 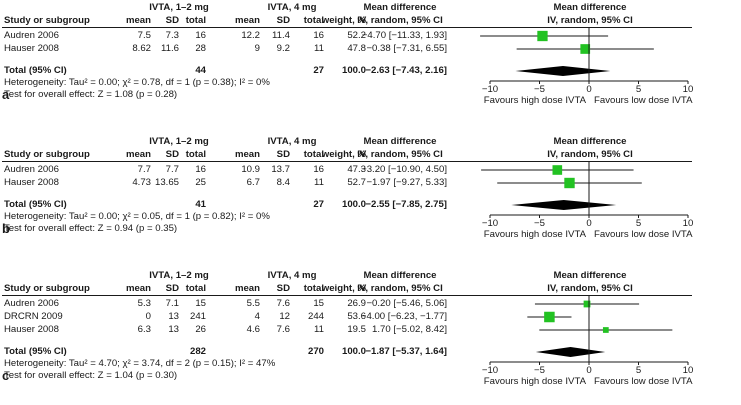 What do you see at coordinates (409, 329) in the screenshot?
I see `ci-value: 1.70 [−5.02, 8.42]` at bounding box center [409, 329].